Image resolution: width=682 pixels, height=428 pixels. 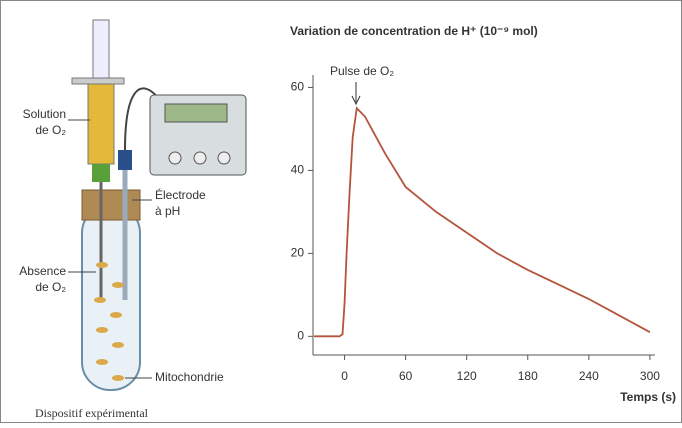 I want to click on label: Solution, so click(x=44, y=114).